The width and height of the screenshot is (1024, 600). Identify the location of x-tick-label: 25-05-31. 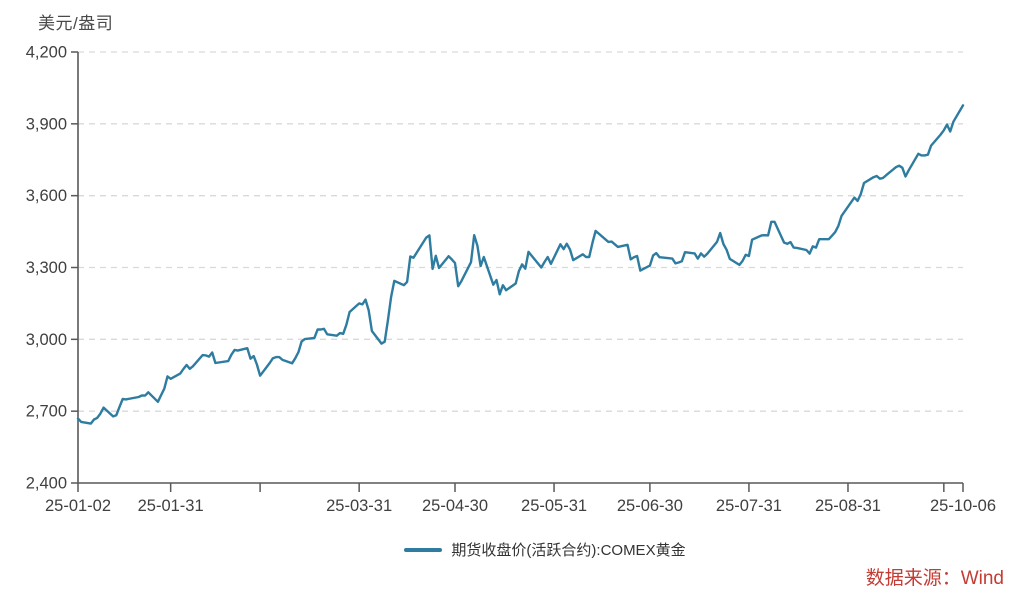
(554, 506).